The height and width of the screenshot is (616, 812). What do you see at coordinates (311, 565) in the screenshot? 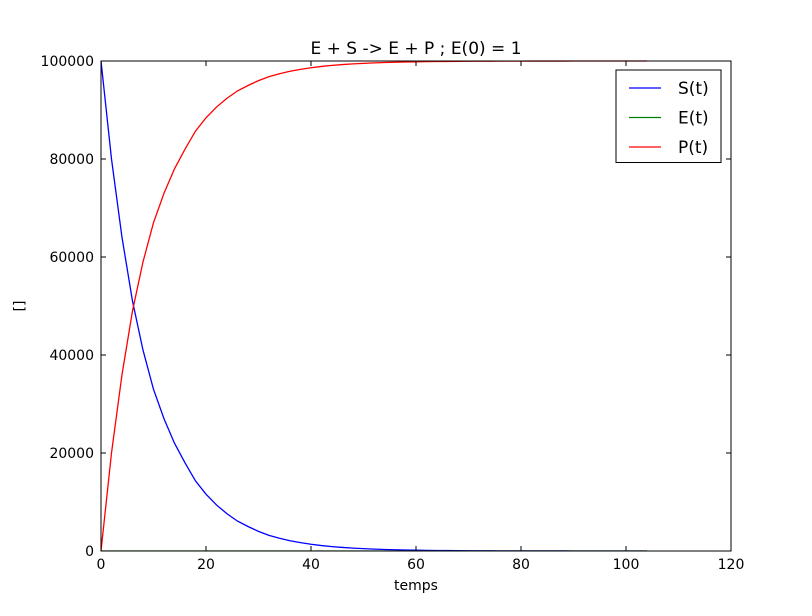
I see `x-tick-label: 40` at bounding box center [311, 565].